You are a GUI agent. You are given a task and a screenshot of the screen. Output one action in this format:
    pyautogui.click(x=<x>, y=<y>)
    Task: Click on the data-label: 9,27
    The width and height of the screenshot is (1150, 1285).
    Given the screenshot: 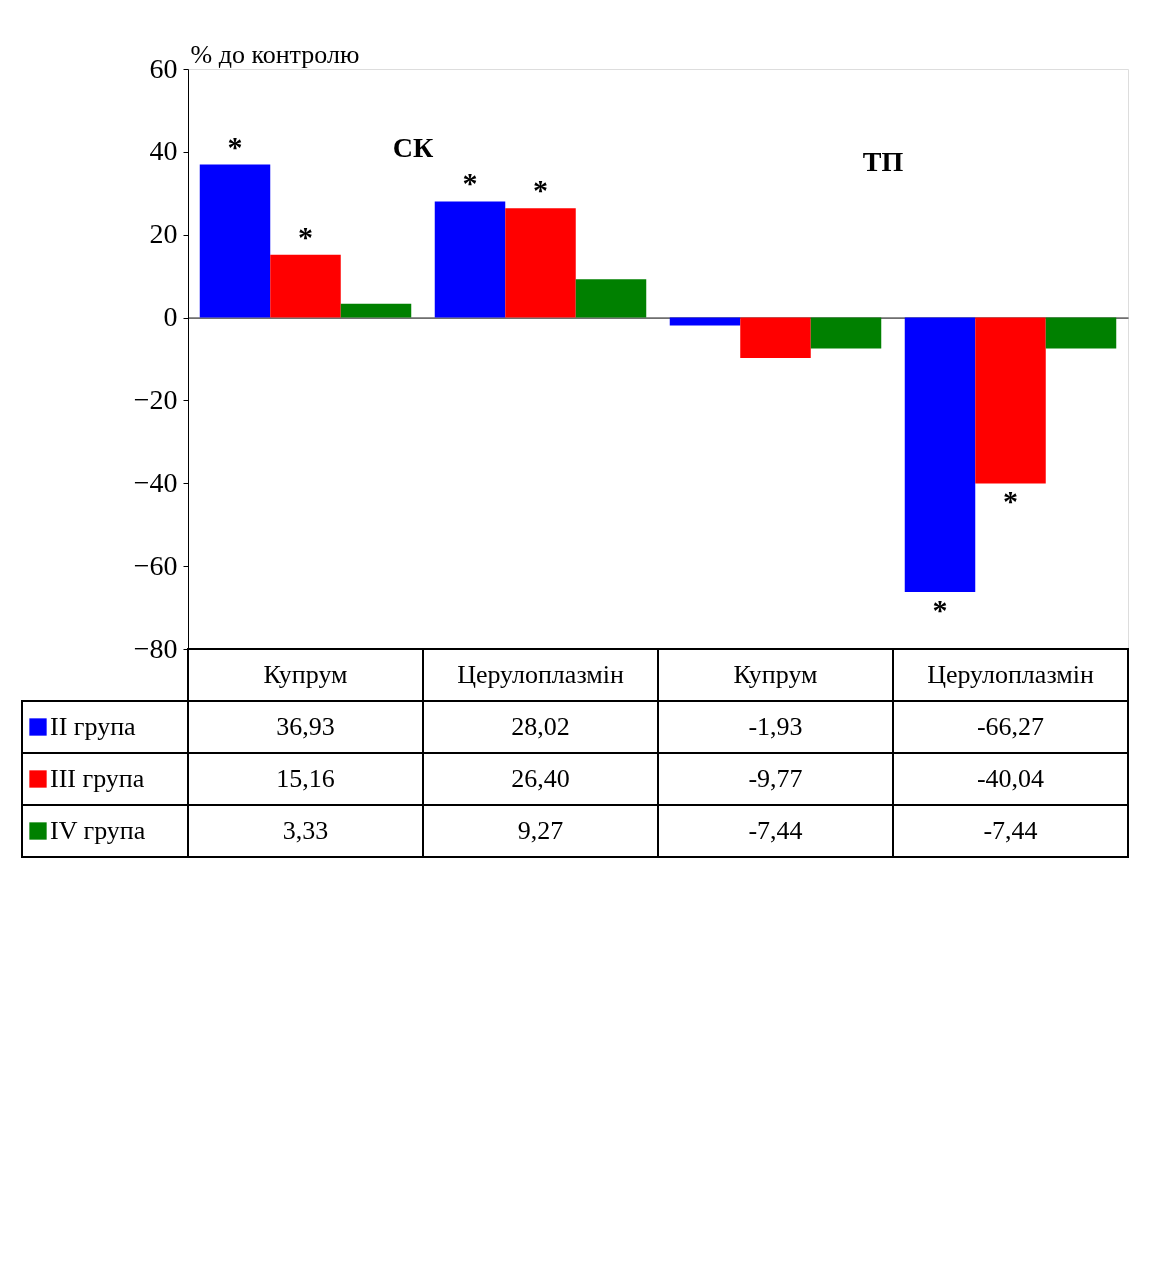 What is the action you would take?
    pyautogui.click(x=540, y=830)
    